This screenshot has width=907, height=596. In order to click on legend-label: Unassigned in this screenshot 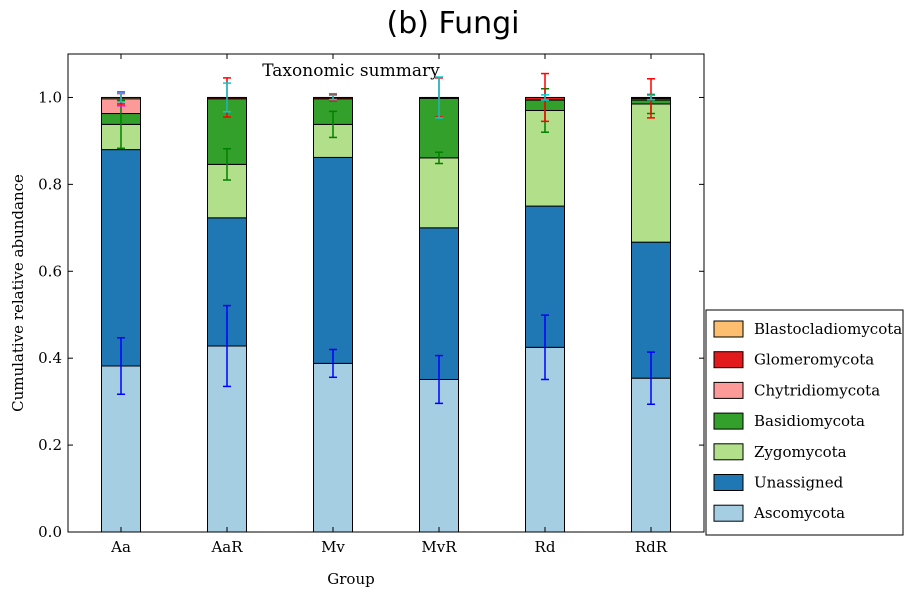, I will do `click(799, 483)`.